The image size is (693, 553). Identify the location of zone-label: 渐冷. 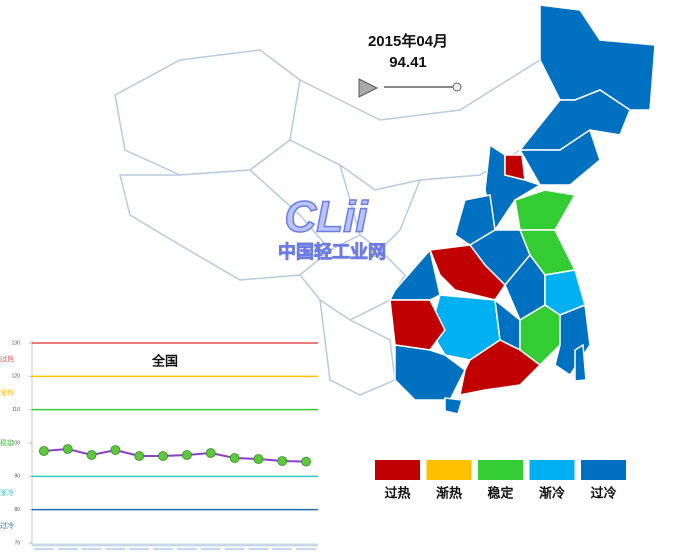
(7, 492).